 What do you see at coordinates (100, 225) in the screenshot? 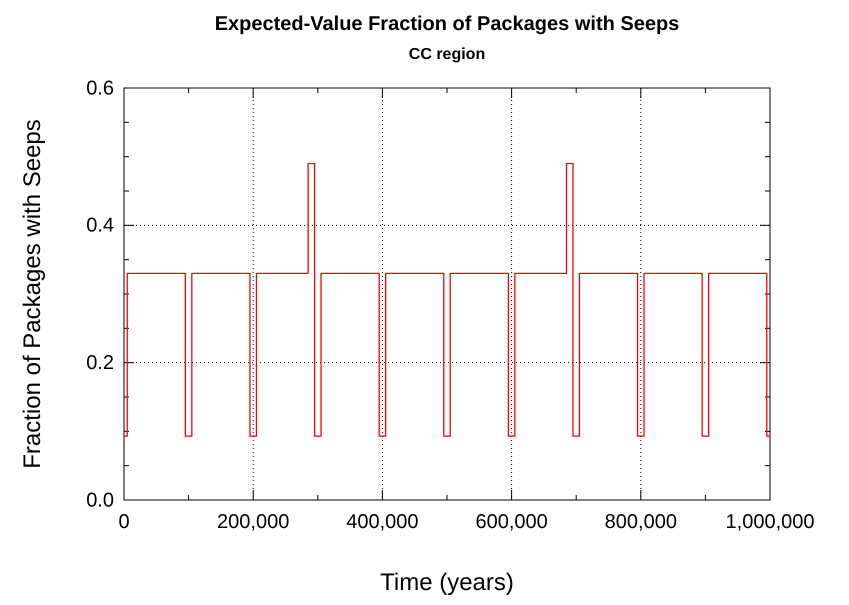
I see `y-tick-label: 0.4` at bounding box center [100, 225].